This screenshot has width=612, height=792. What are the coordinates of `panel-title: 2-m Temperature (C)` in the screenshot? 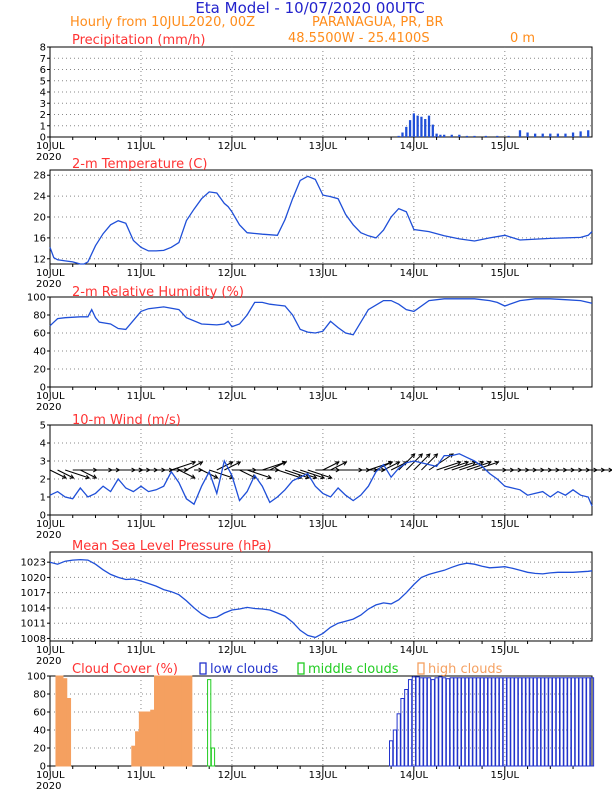 It's located at (139, 164).